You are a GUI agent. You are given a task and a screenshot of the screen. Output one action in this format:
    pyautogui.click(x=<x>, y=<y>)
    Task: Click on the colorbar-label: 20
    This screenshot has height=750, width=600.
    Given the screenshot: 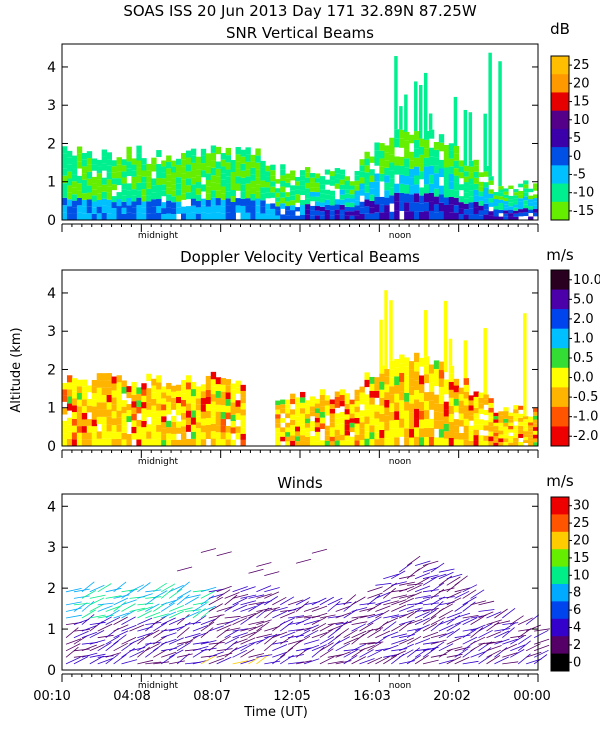 What is the action you would take?
    pyautogui.click(x=581, y=541)
    